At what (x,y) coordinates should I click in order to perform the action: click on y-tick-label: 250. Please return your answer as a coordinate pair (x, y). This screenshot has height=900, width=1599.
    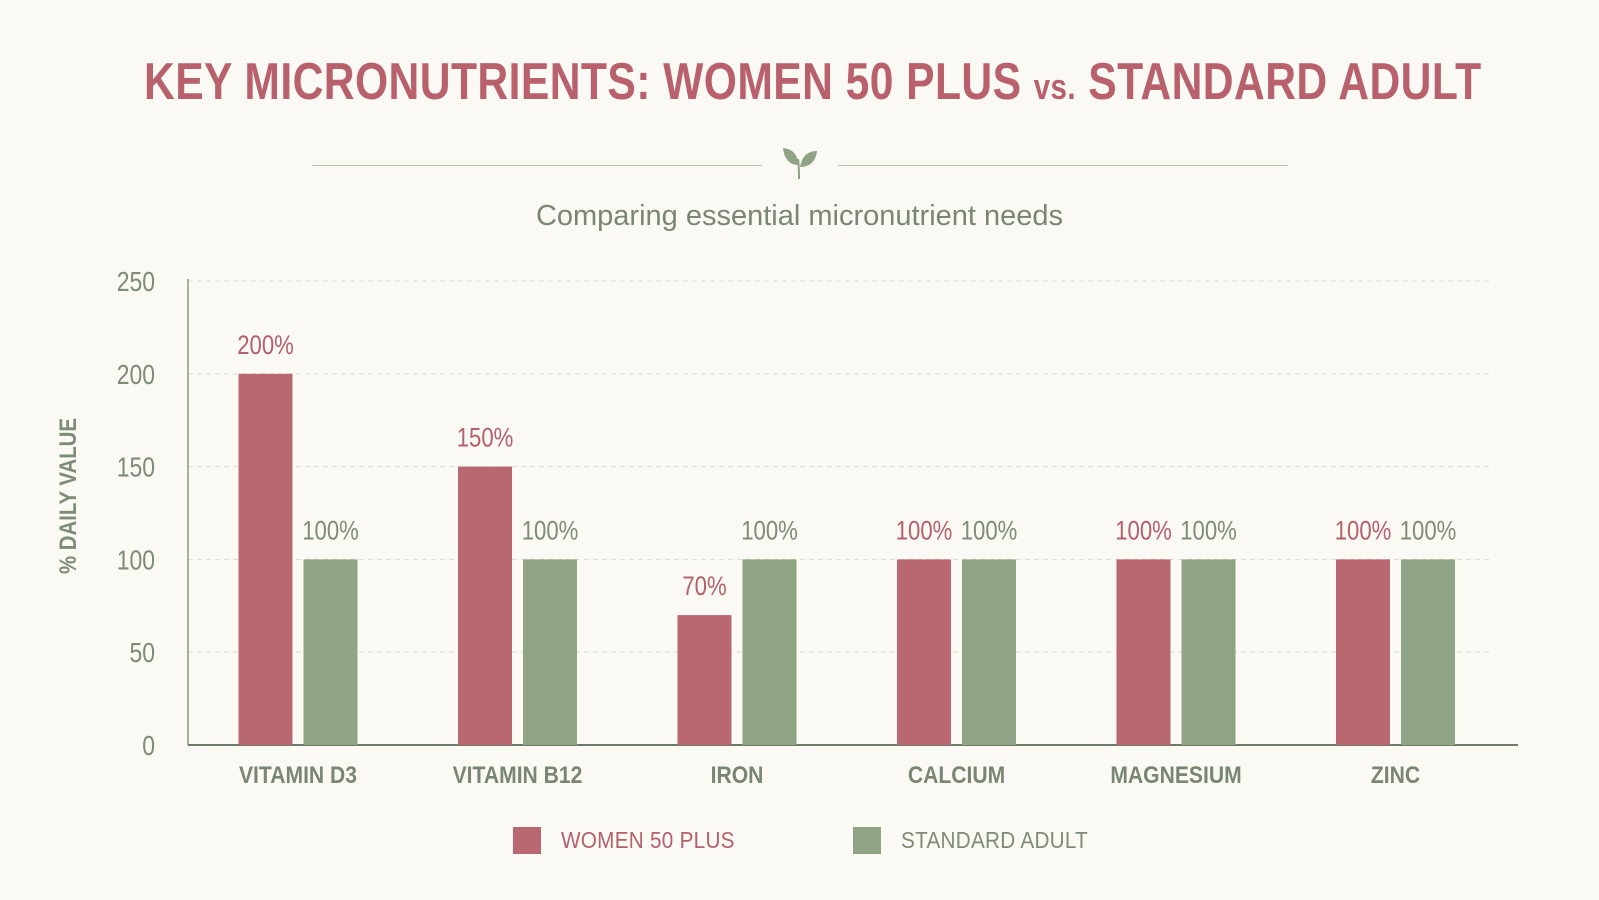
    Looking at the image, I should click on (136, 282).